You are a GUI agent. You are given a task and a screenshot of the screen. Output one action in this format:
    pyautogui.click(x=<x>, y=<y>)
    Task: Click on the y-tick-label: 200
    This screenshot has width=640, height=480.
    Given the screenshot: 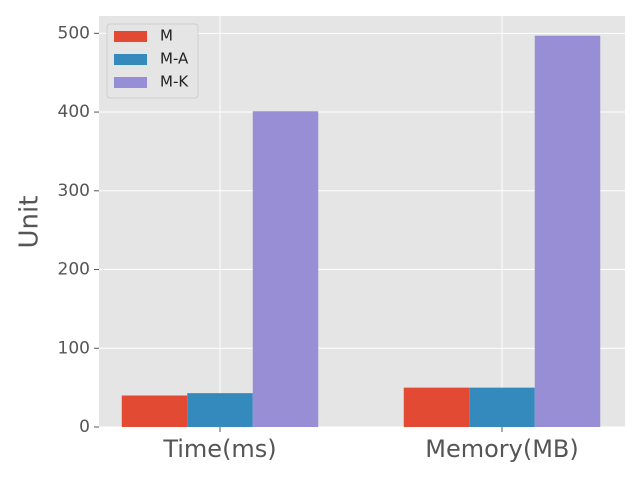 What is the action you would take?
    pyautogui.click(x=74, y=270)
    